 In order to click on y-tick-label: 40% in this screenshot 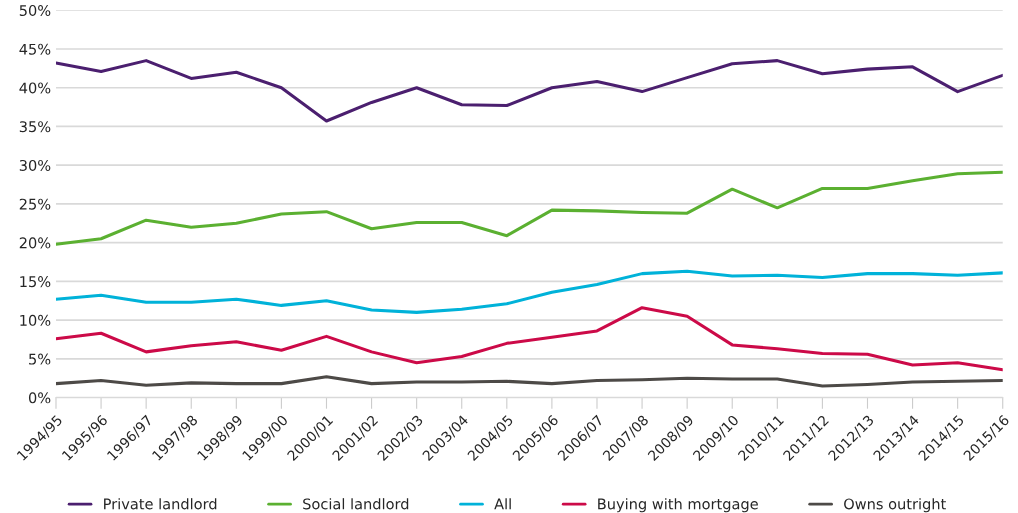, I will do `click(35, 88)`.